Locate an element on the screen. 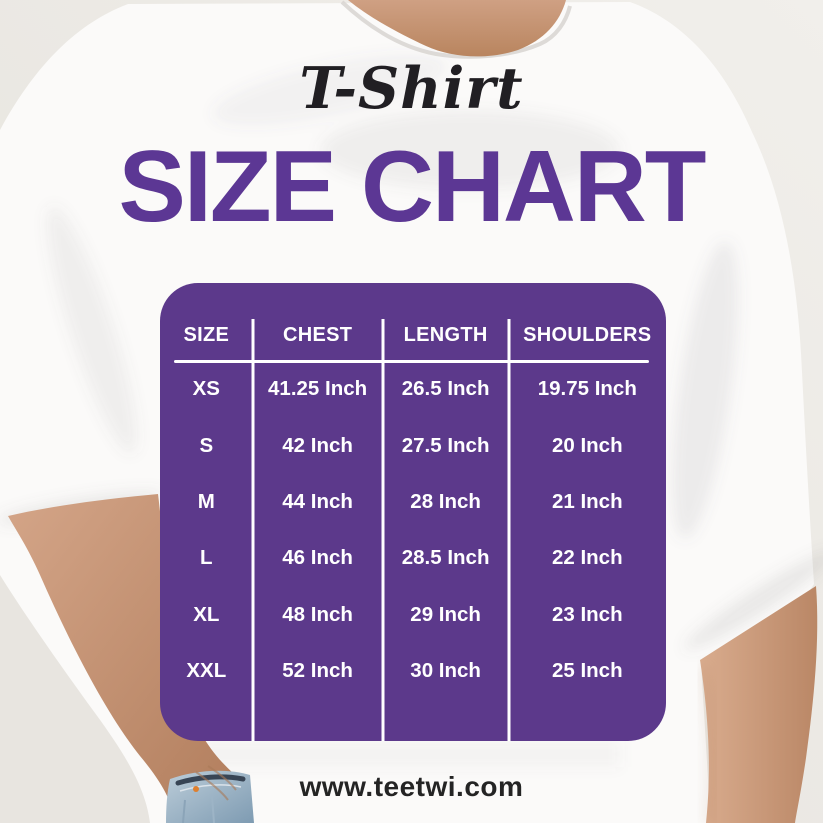 The height and width of the screenshot is (823, 823). left-arm is located at coordinates (130, 658).